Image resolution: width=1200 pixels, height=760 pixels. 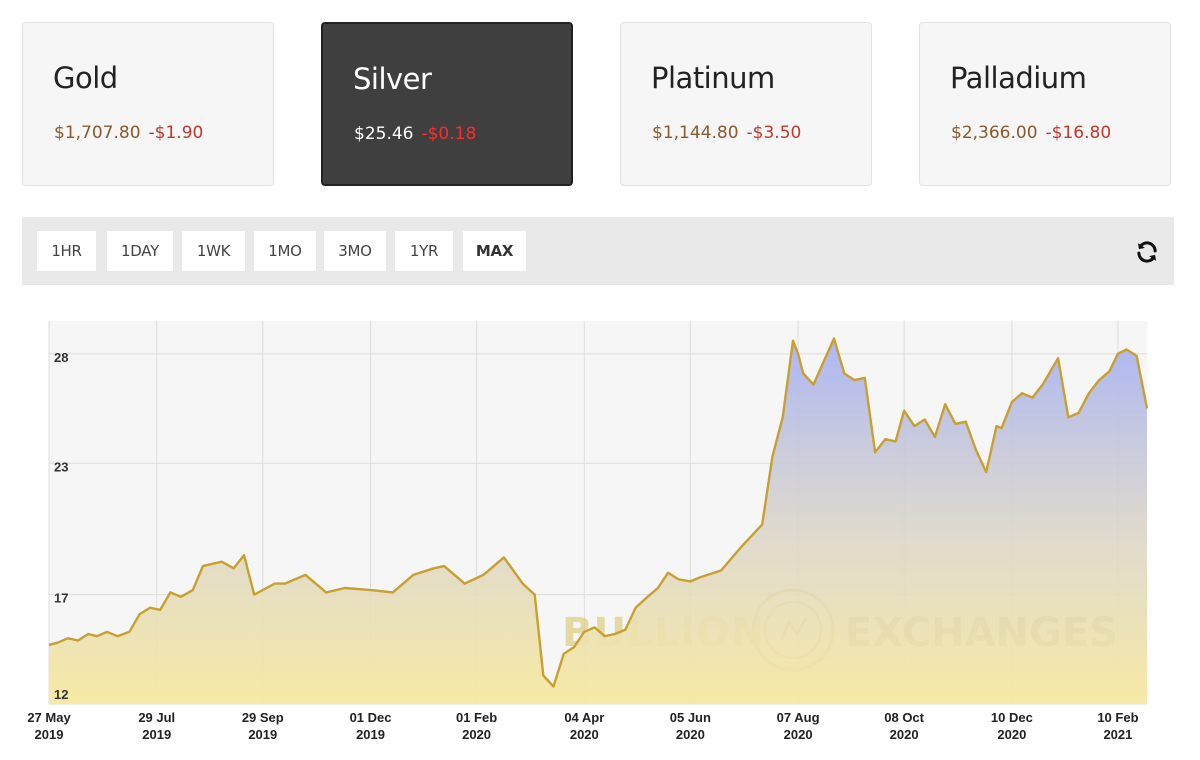 What do you see at coordinates (85, 78) in the screenshot?
I see `metal-name: Gold` at bounding box center [85, 78].